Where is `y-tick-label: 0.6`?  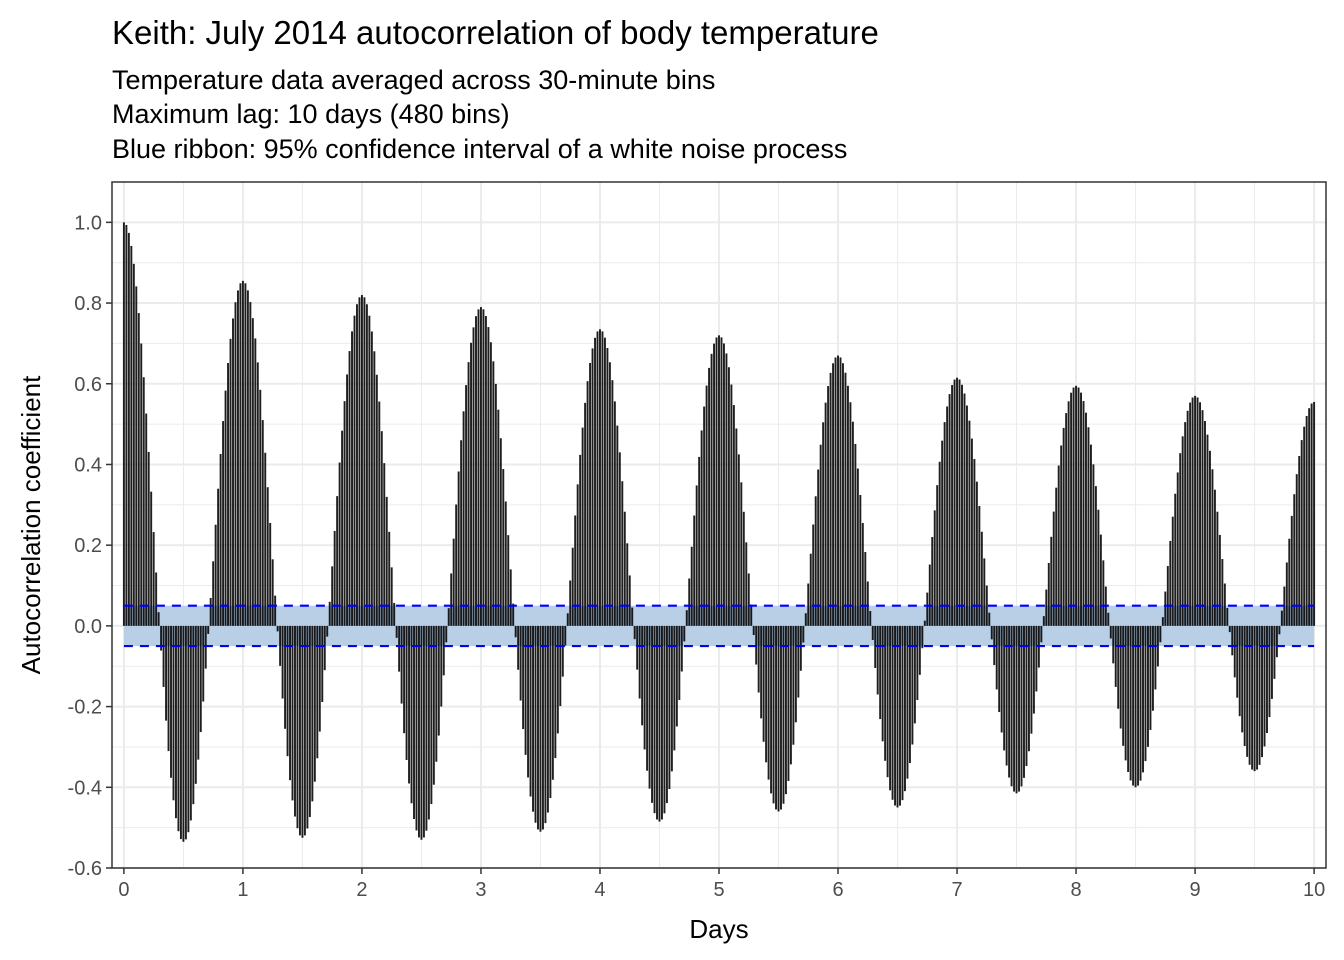
y-tick-label: 0.6 is located at coordinates (88, 385).